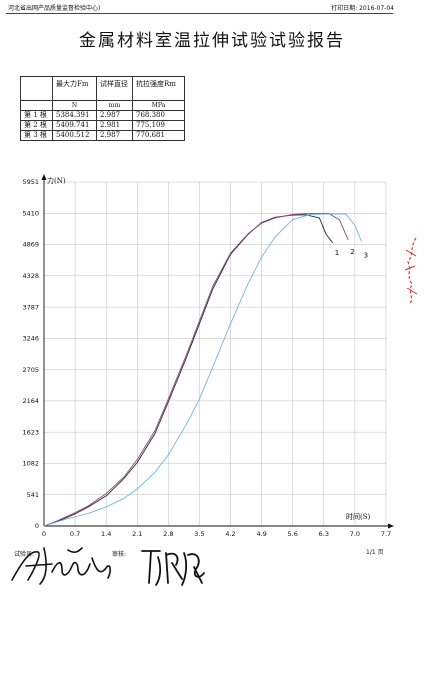  I want to click on y-tick-label: 2164, so click(30, 401).